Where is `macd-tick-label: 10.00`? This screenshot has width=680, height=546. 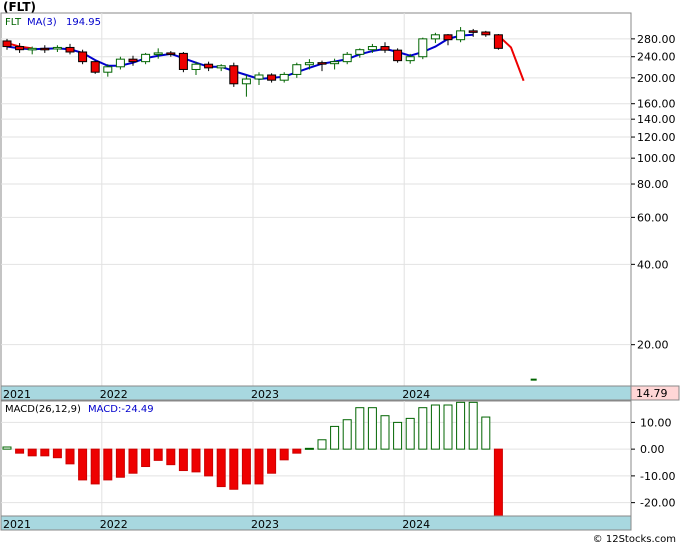 macd-tick-label: 10.00 is located at coordinates (656, 422).